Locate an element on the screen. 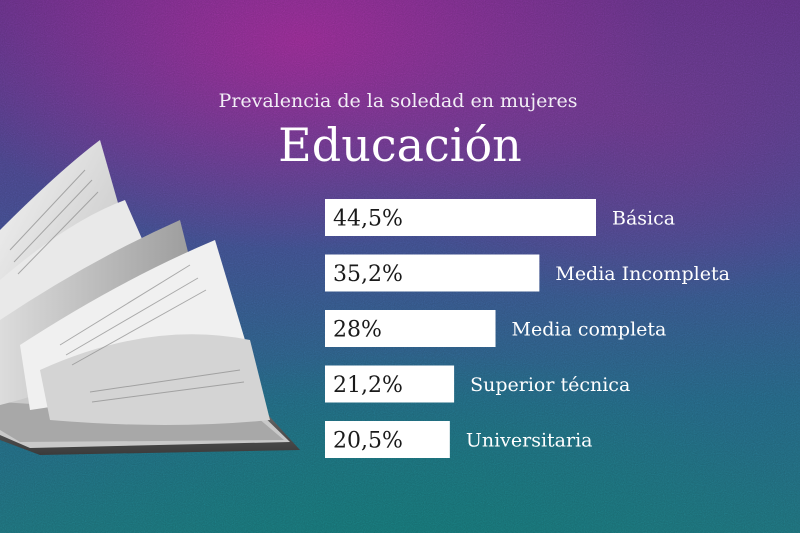 This screenshot has height=533, width=800. bar-value-label: 35,2% is located at coordinates (368, 274).